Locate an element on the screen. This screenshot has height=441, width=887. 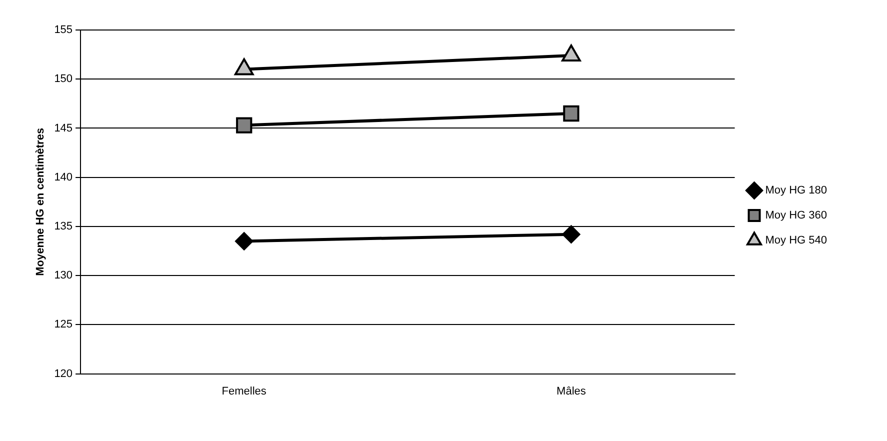
y-tick-label: 125 is located at coordinates (63, 324).